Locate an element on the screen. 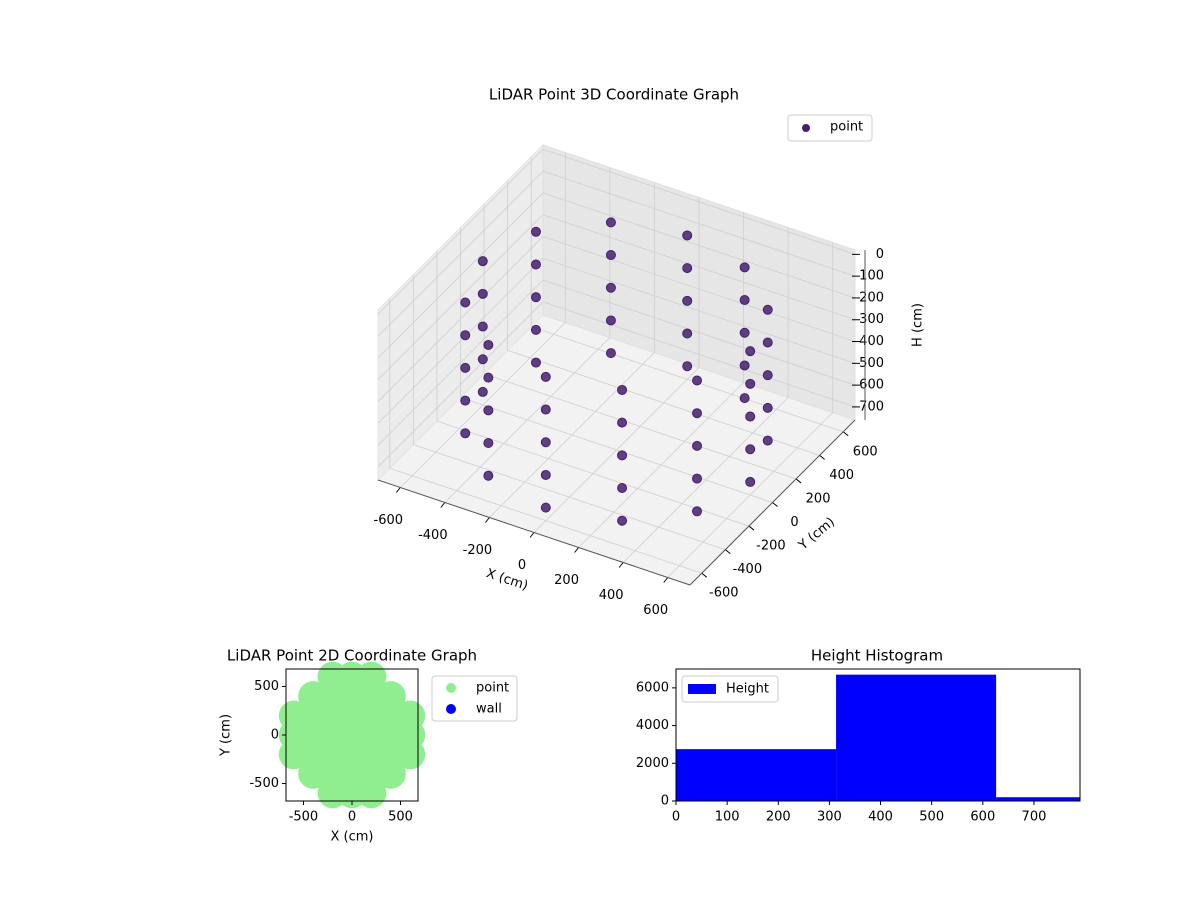 The height and width of the screenshot is (900, 1200). x-tick-label: -500 is located at coordinates (304, 817).